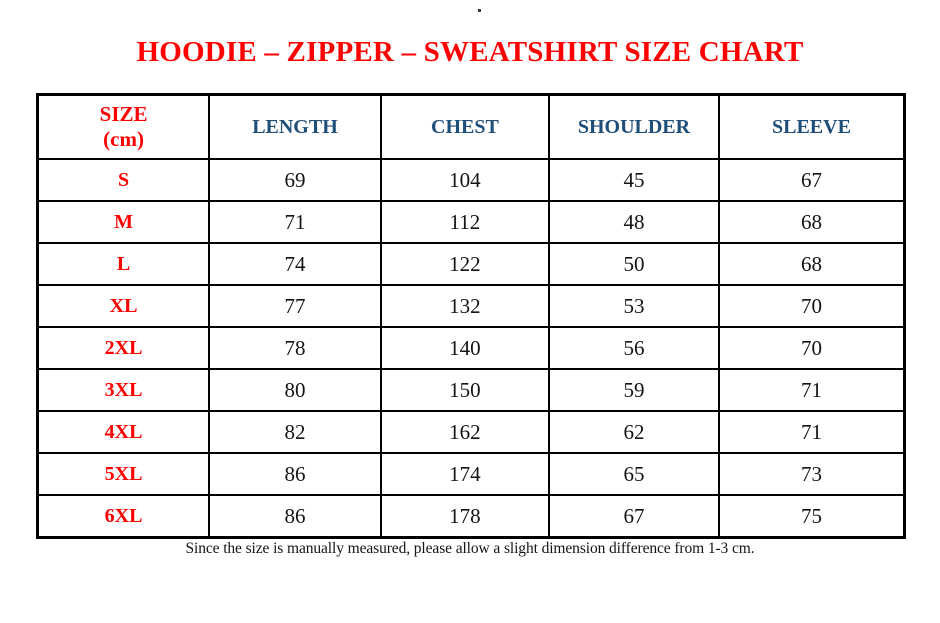  What do you see at coordinates (123, 432) in the screenshot?
I see `size-cell: 4XL` at bounding box center [123, 432].